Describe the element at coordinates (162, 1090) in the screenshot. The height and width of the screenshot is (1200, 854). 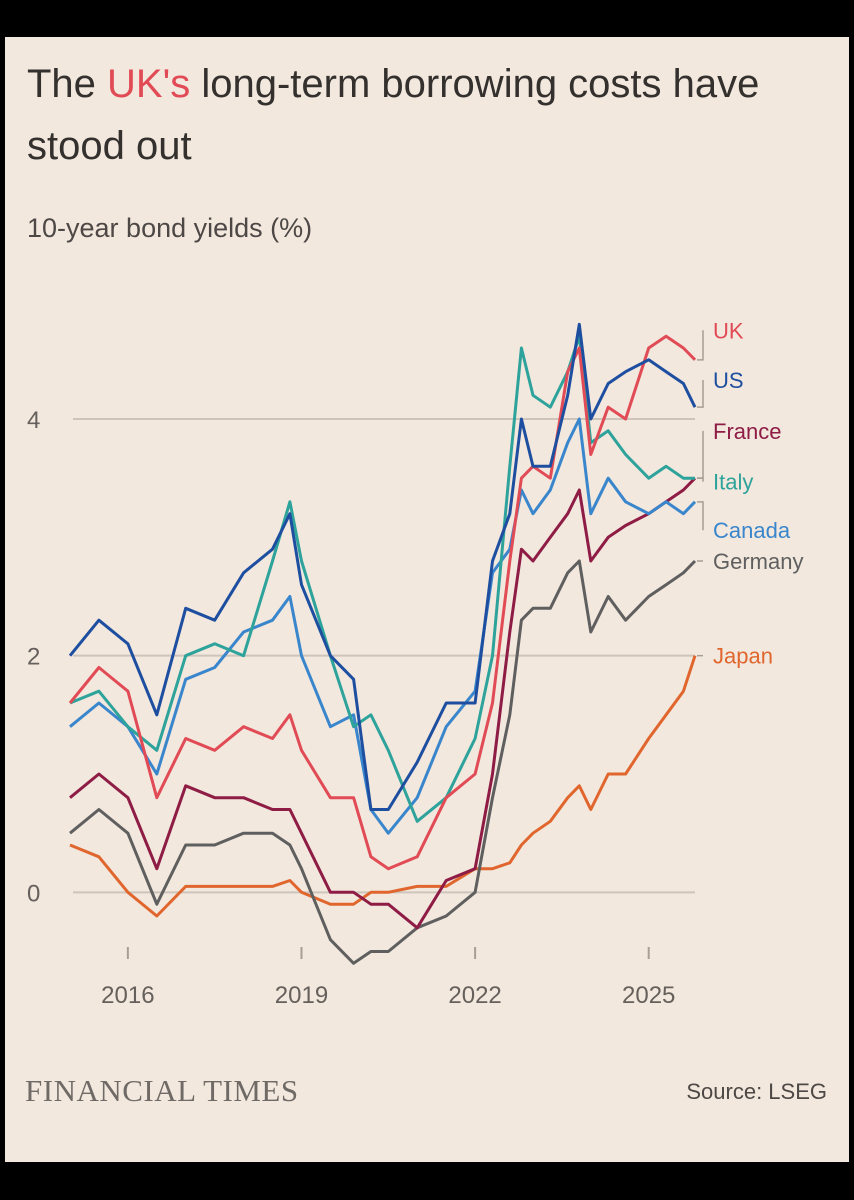
I see `ft-logo-text: FINANCIAL TIMES` at that location.